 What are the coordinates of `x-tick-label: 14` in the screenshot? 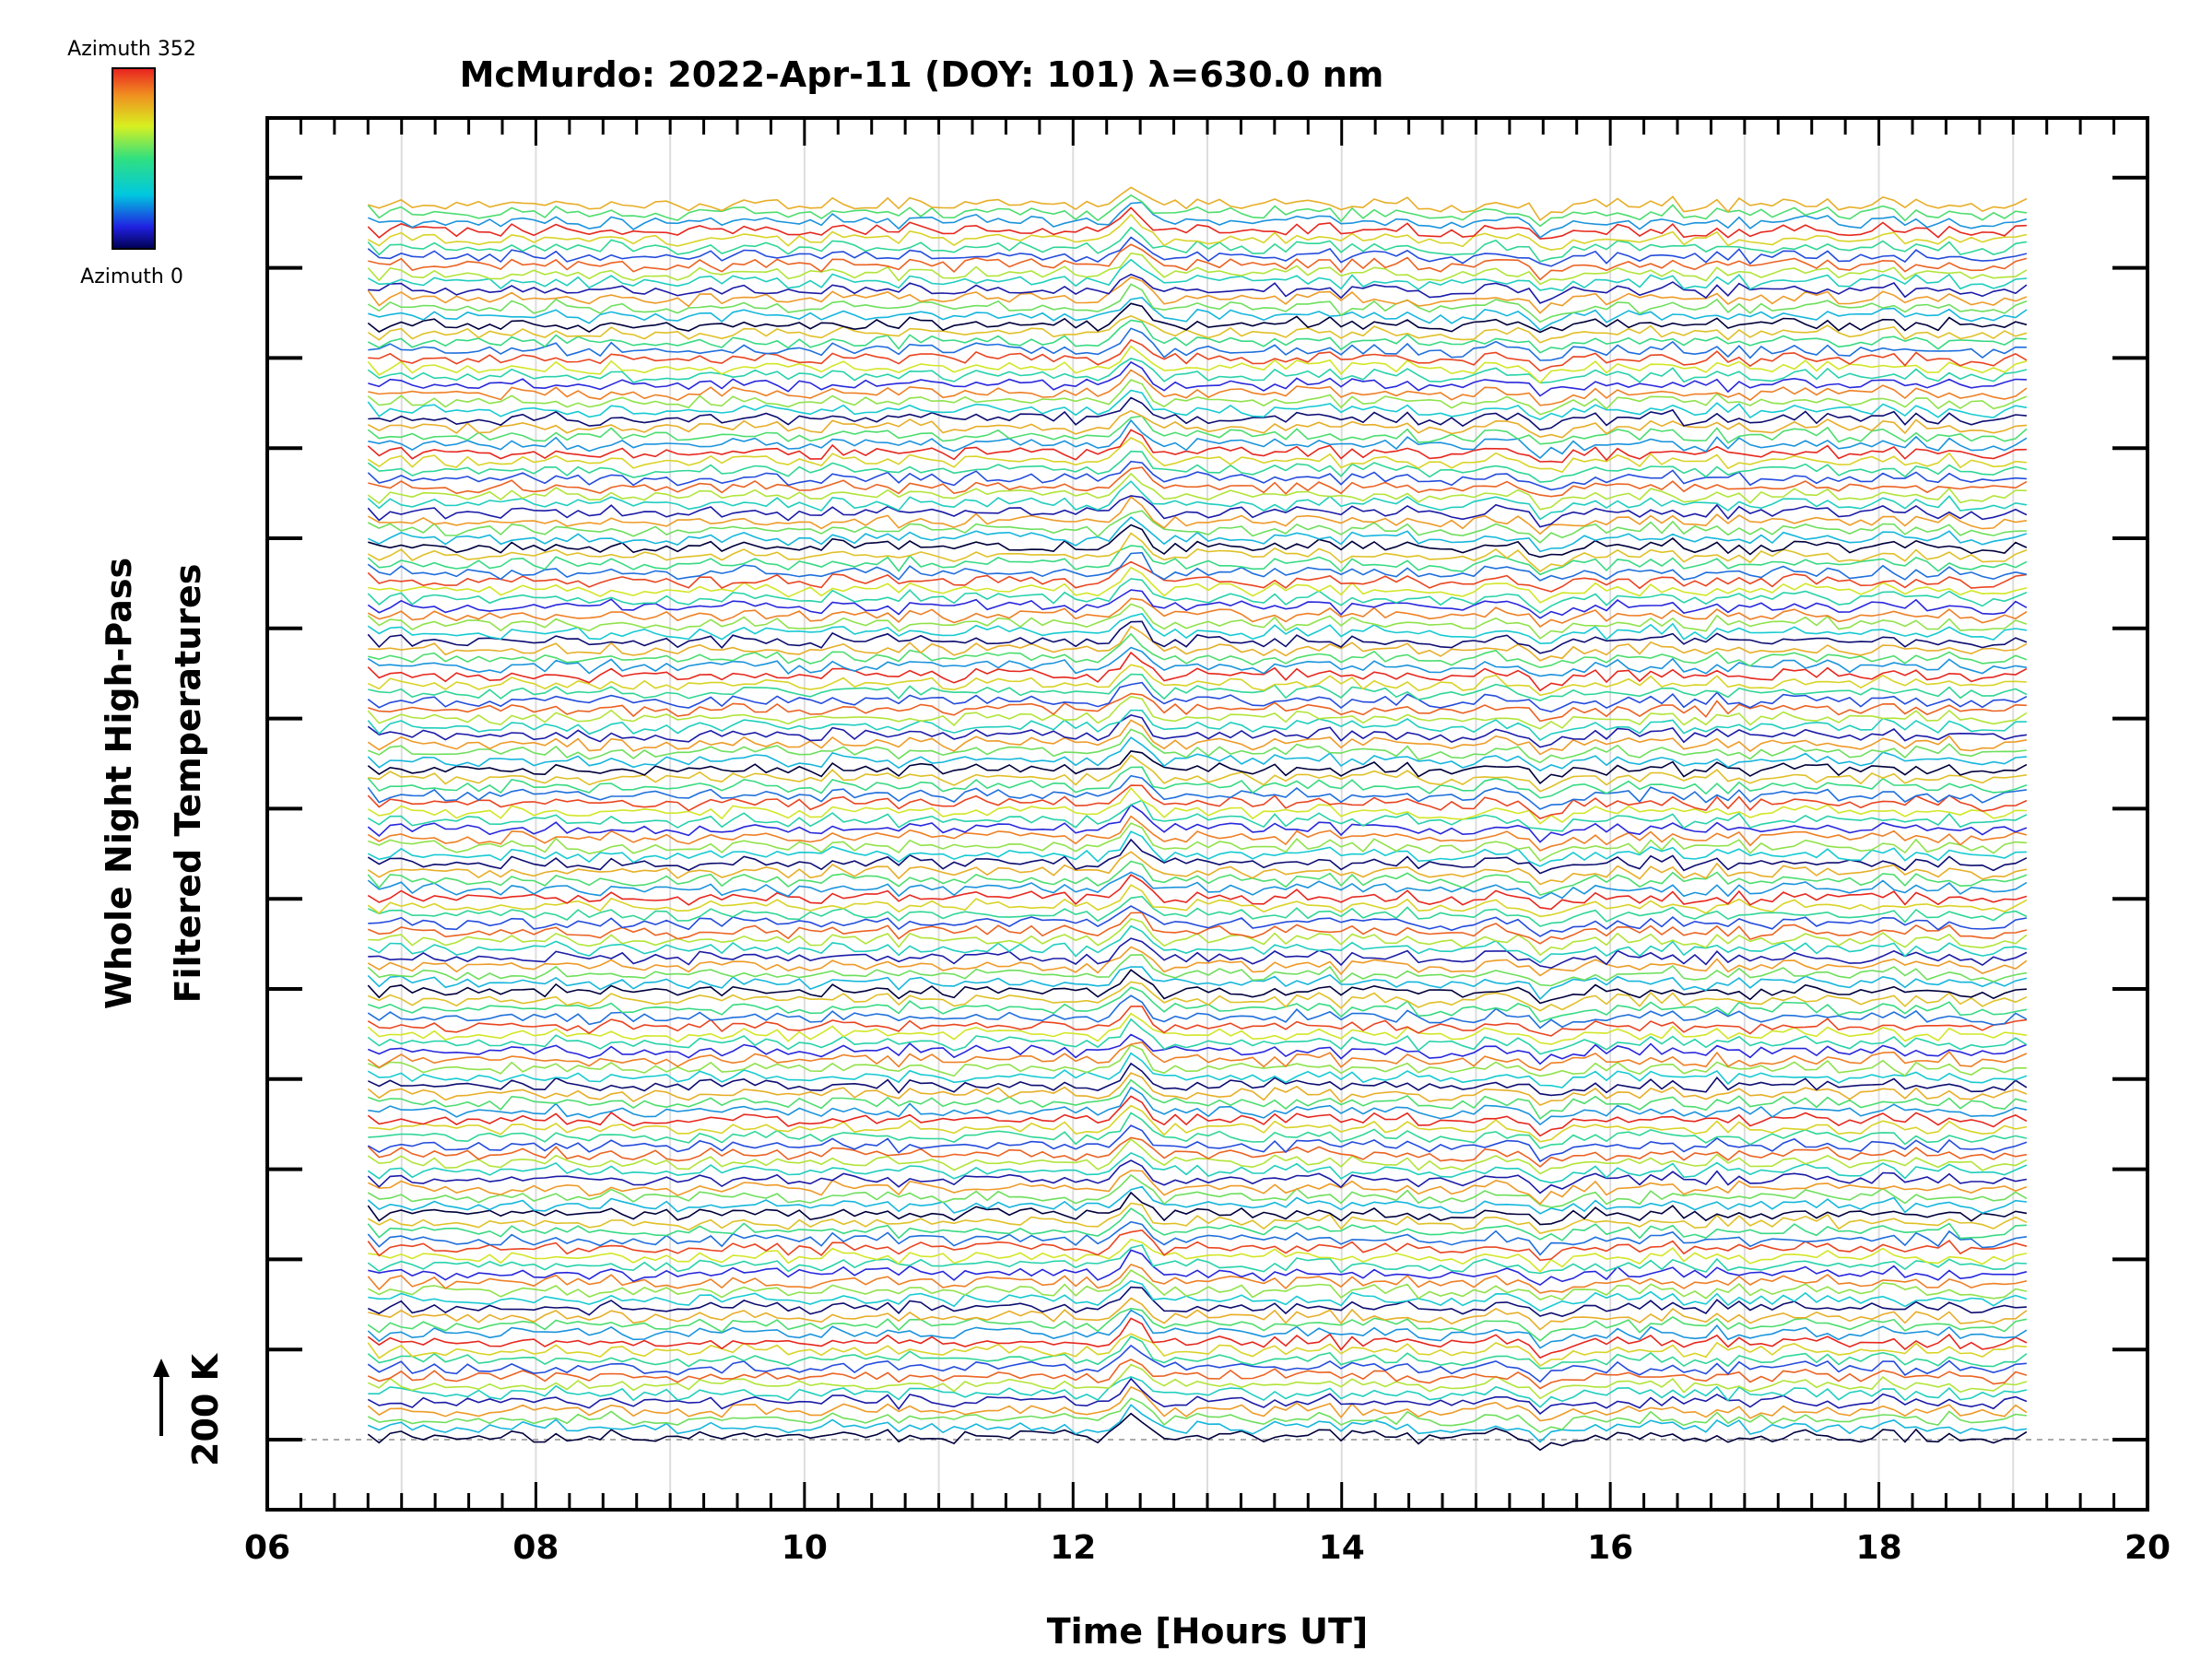 It's located at (1342, 1548).